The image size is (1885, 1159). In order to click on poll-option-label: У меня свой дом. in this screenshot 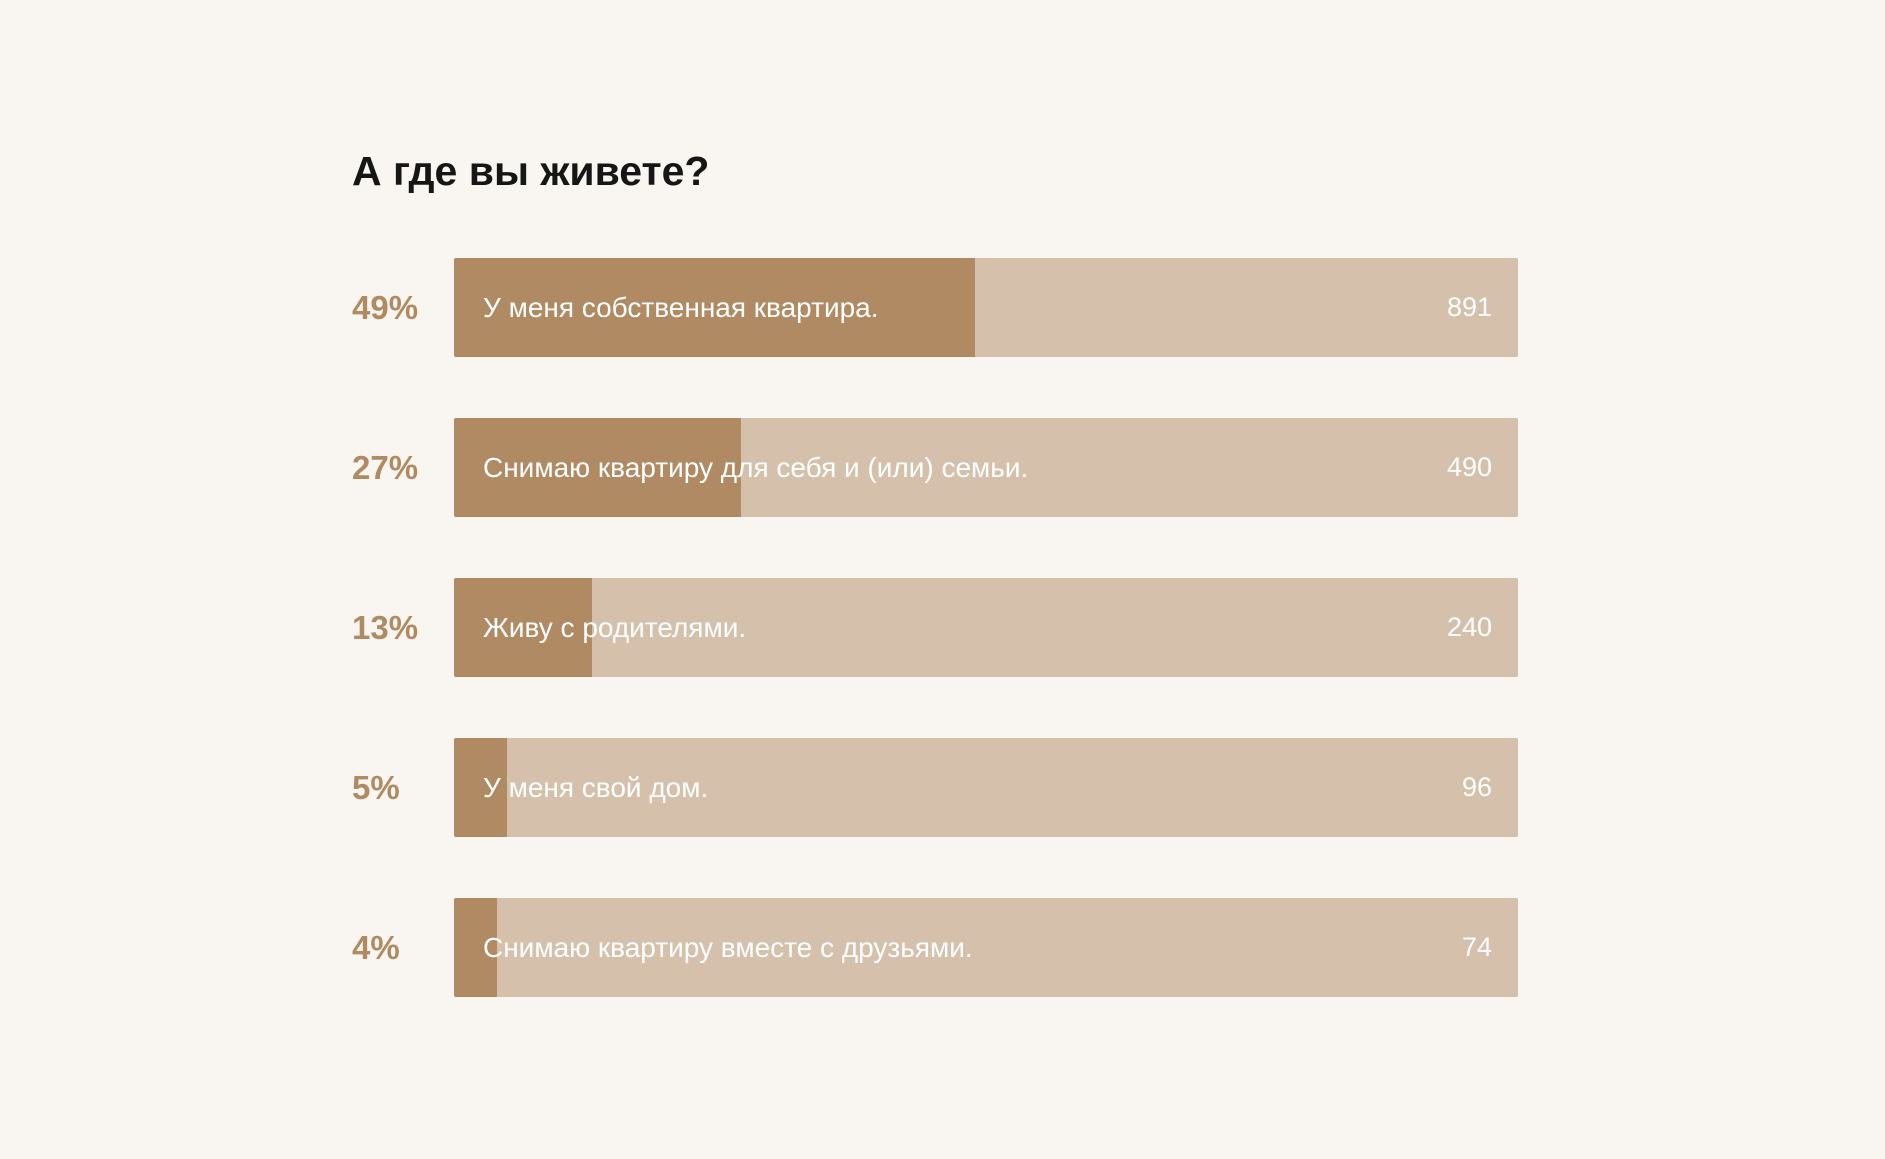, I will do `click(596, 787)`.